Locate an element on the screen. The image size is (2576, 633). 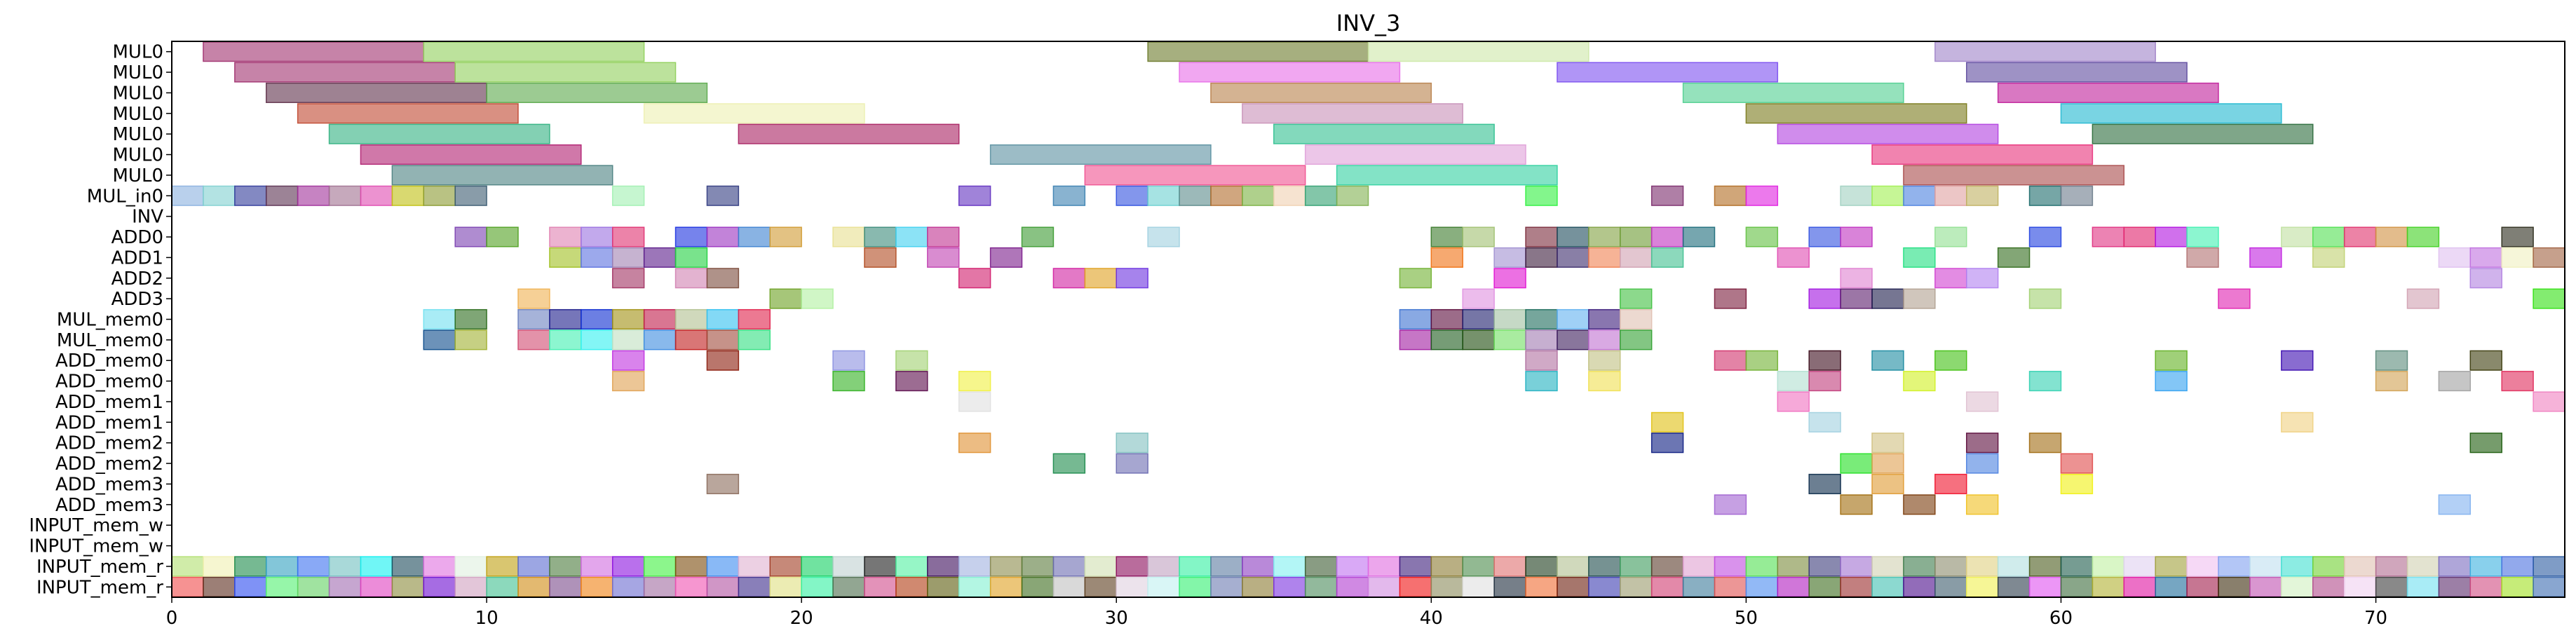
y-tick-label: ADD1 is located at coordinates (137, 257).